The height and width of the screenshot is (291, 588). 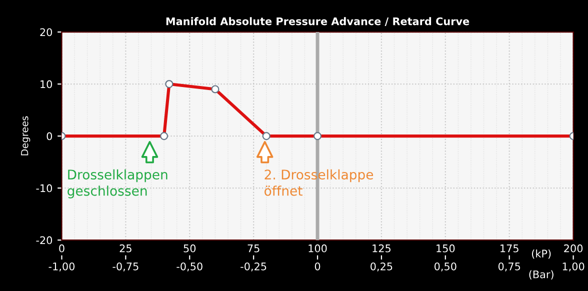 What do you see at coordinates (46, 84) in the screenshot?
I see `y-tick-label: 10` at bounding box center [46, 84].